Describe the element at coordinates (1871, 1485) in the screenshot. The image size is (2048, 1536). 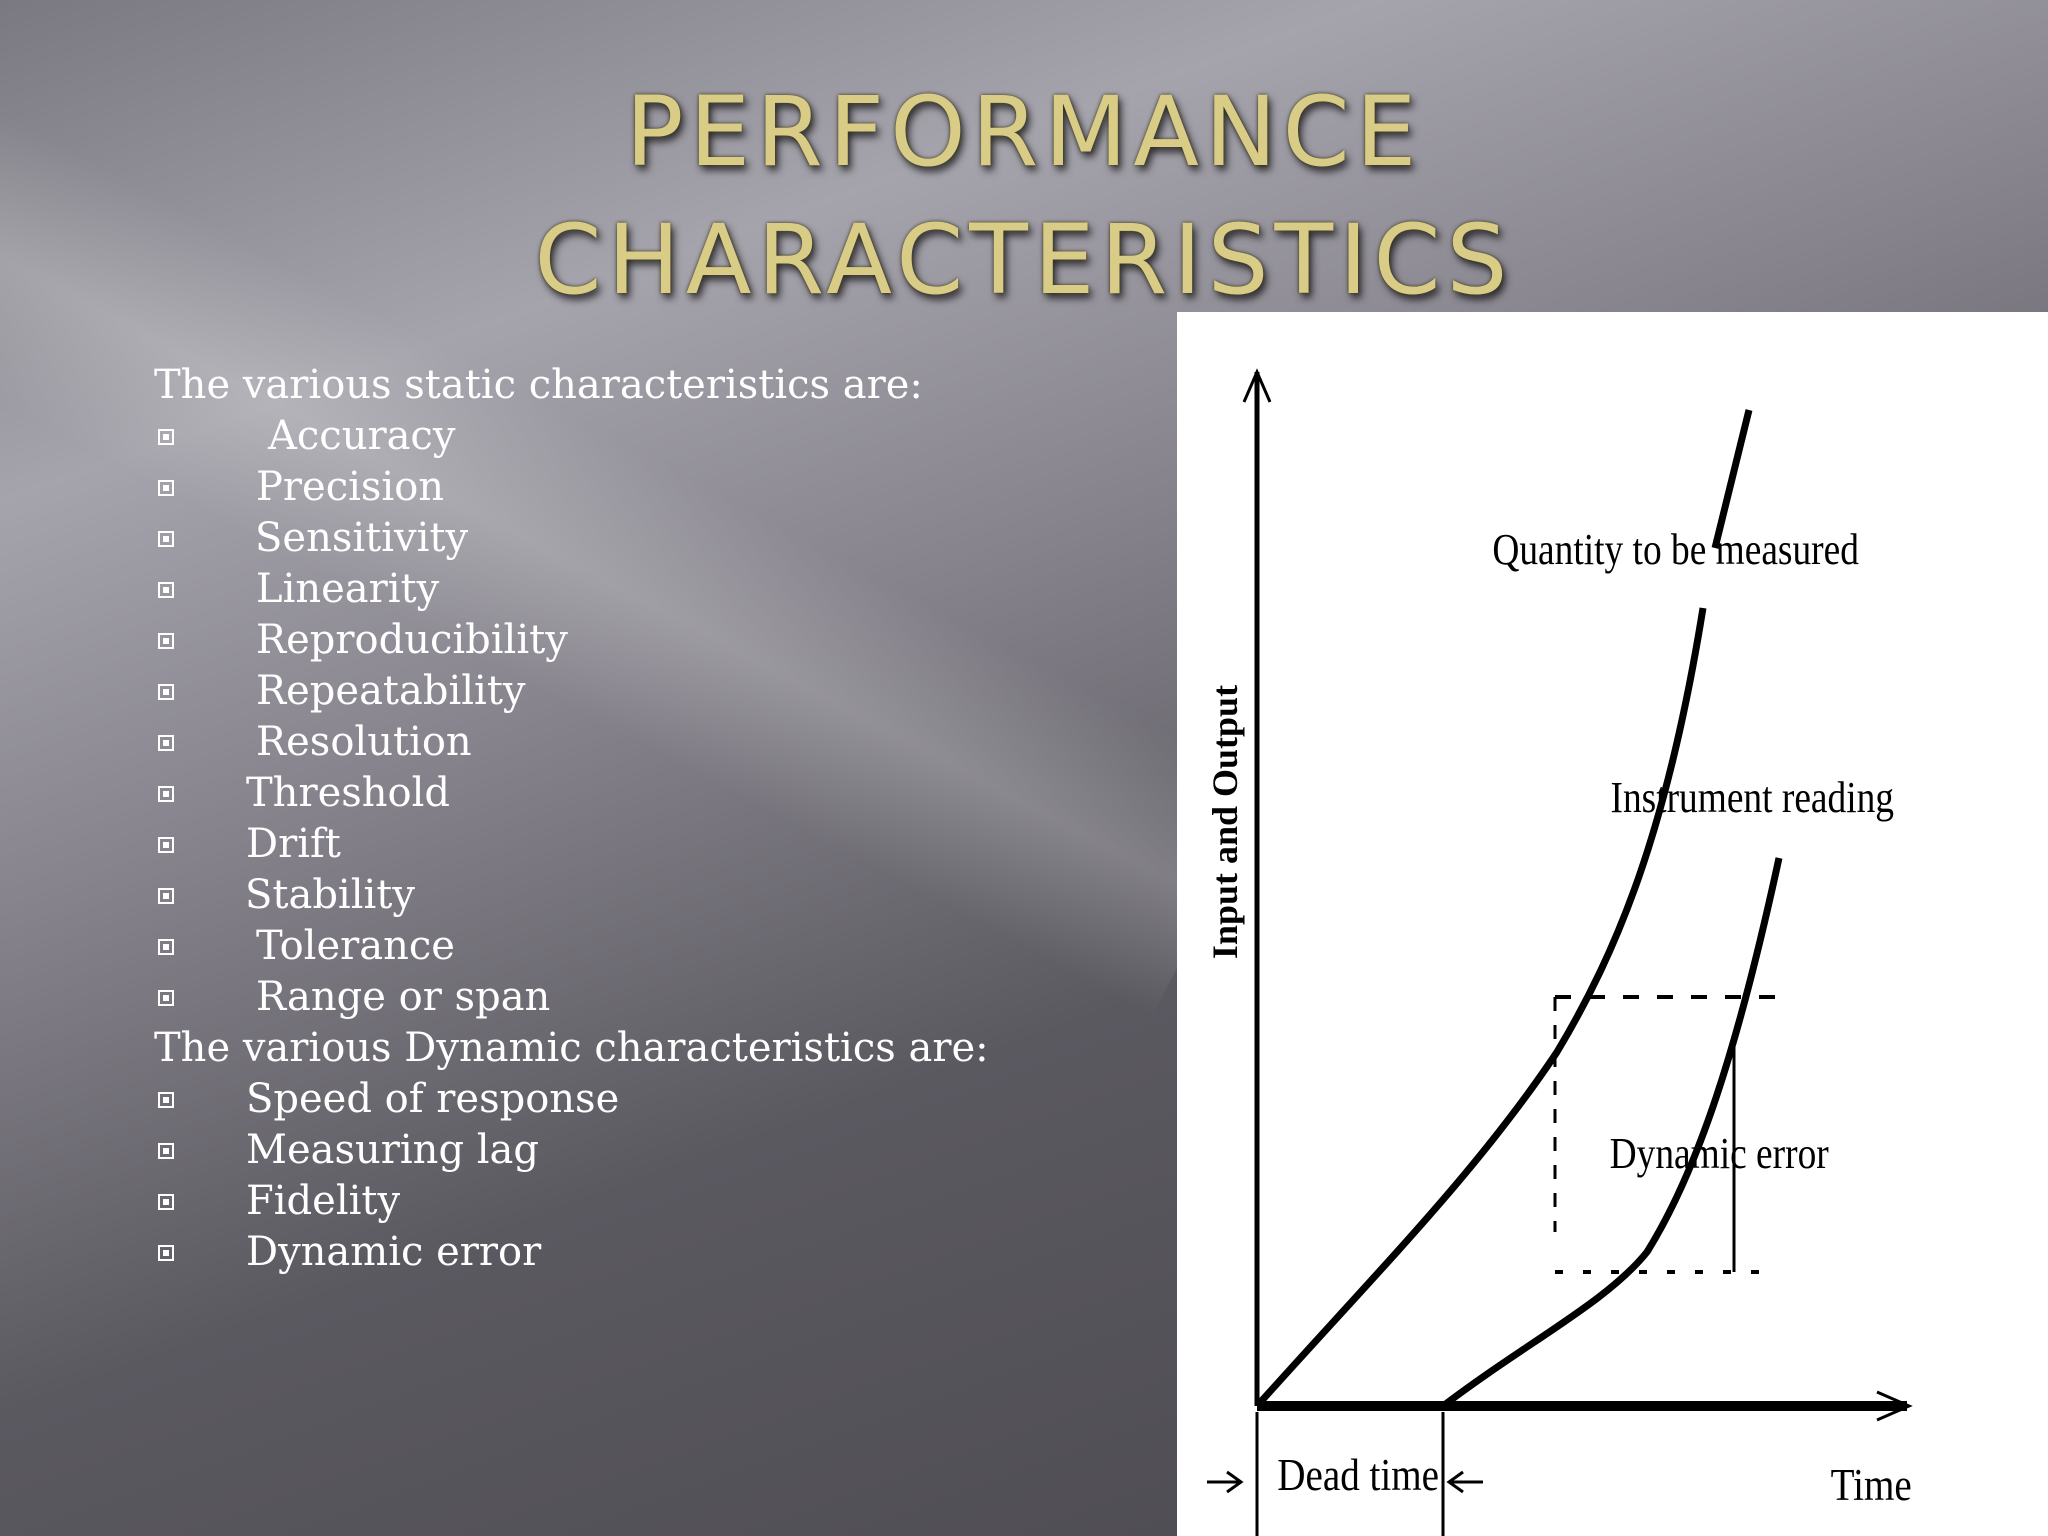
I see `x-axis-label: Time` at that location.